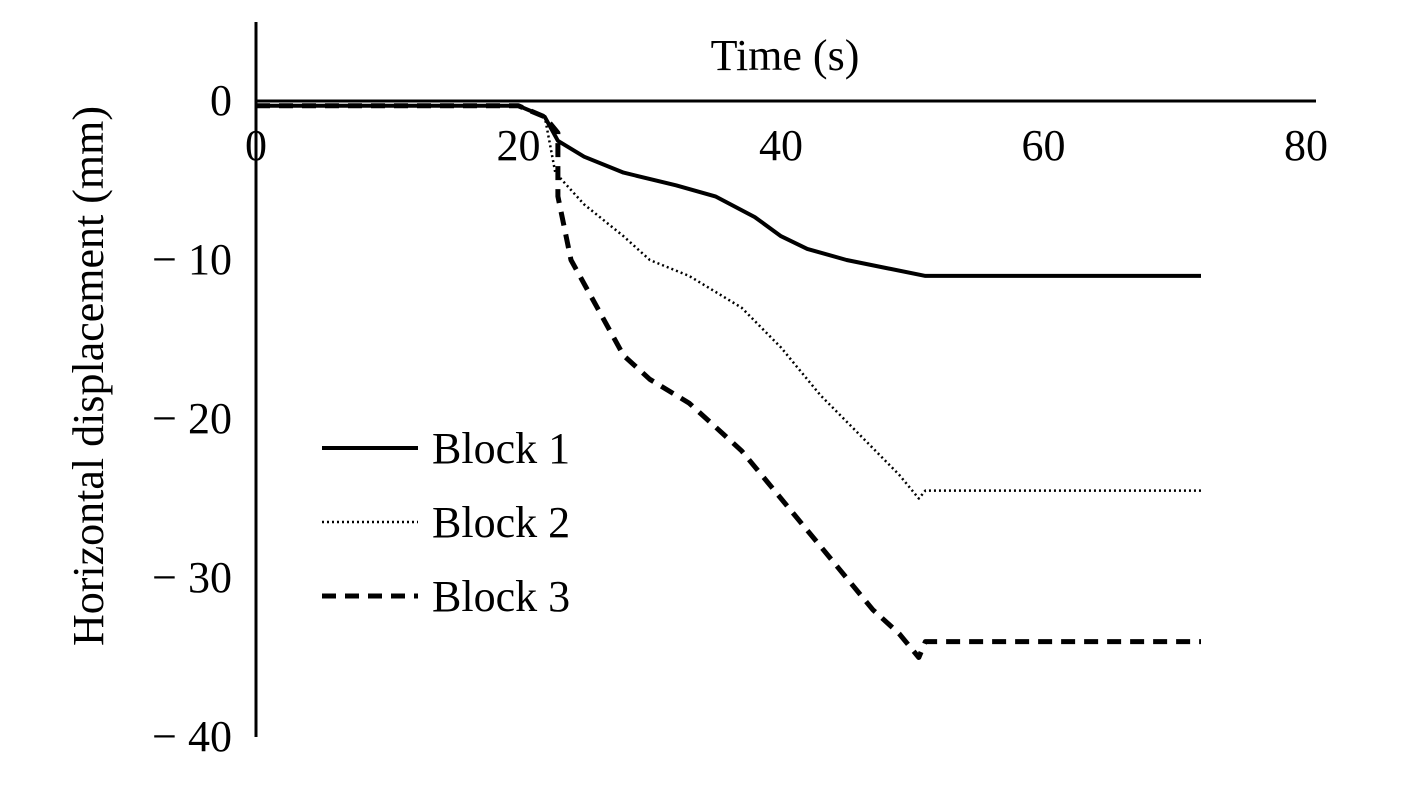 The width and height of the screenshot is (1418, 798). Describe the element at coordinates (501, 596) in the screenshot. I see `legend-label-block-3: Block 3` at that location.